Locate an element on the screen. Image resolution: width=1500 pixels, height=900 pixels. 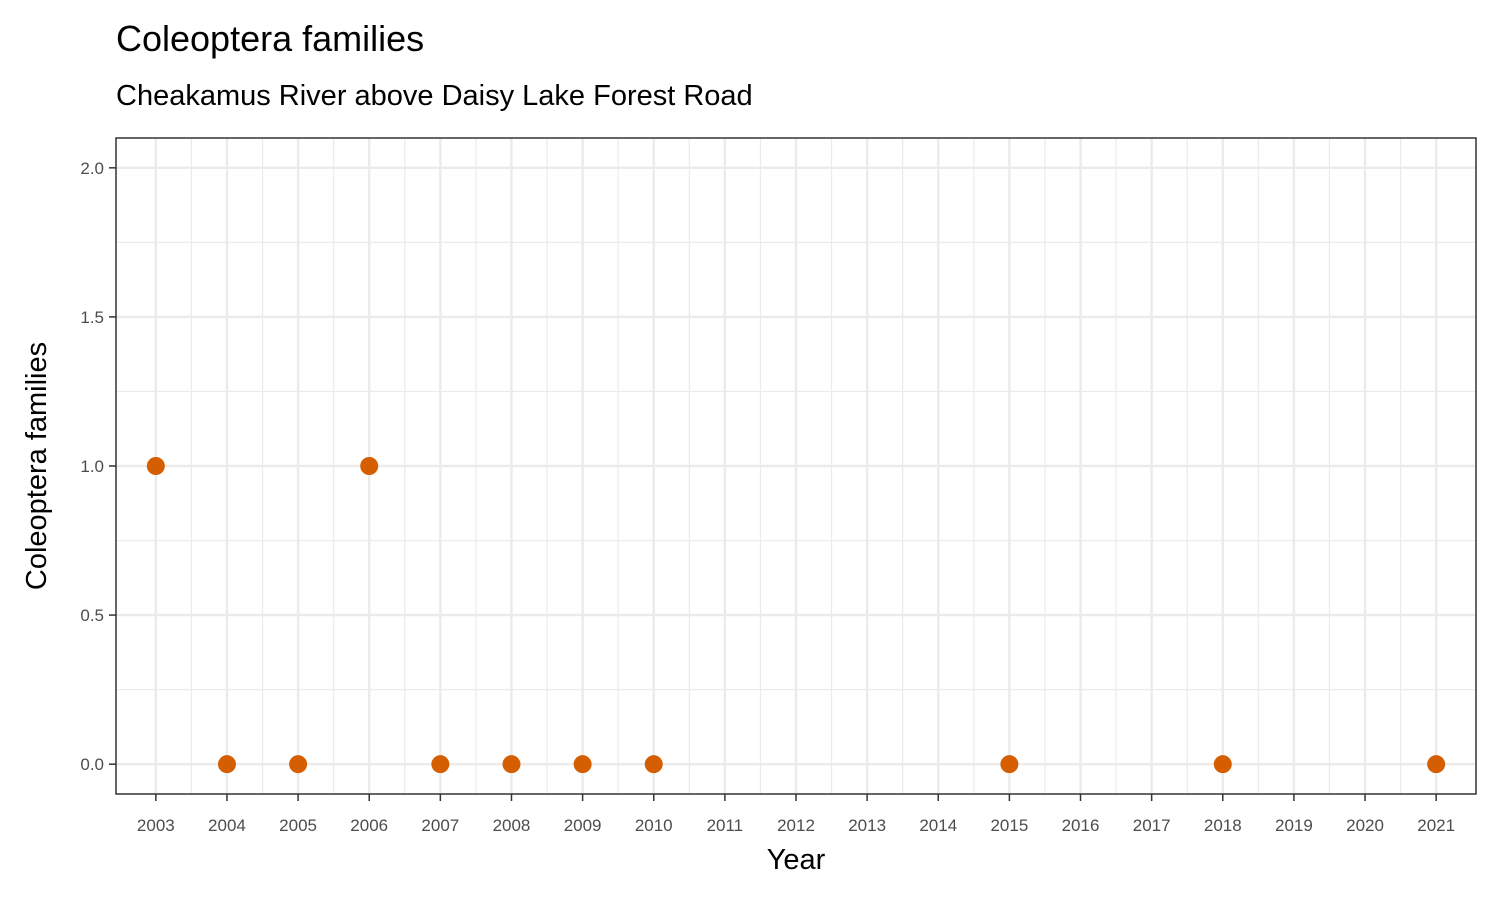
x-tick-label: 2012 is located at coordinates (796, 825).